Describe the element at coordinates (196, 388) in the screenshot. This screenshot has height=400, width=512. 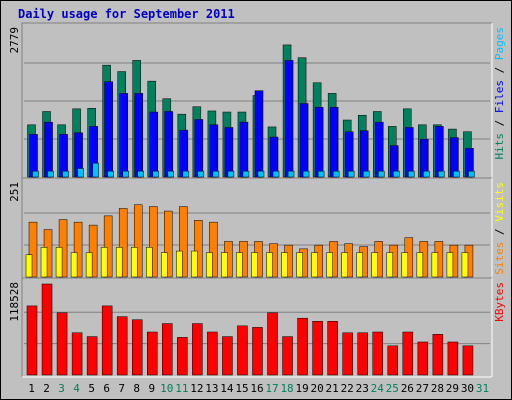
I see `day-label: 12` at that location.